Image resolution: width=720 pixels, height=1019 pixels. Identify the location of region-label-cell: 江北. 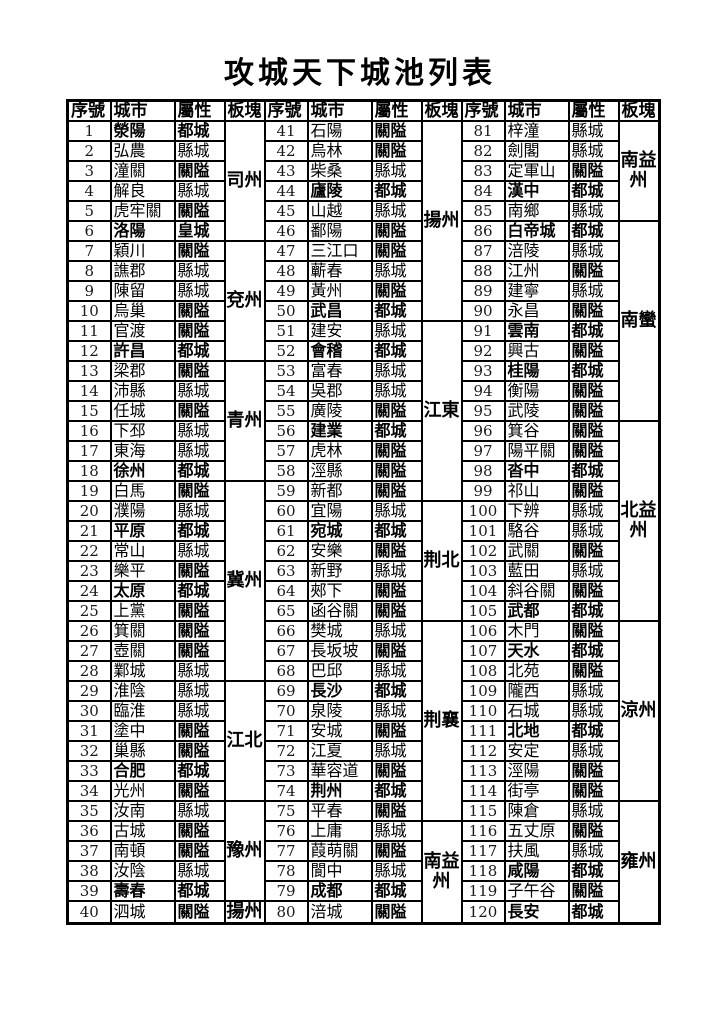
(244, 741).